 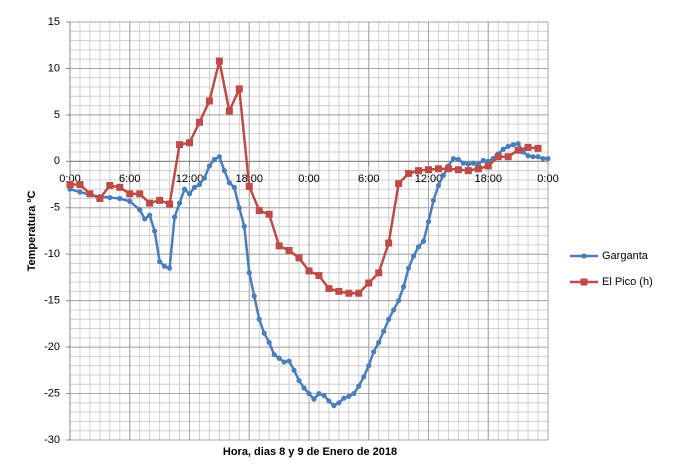 I want to click on legend-label: Garganta, so click(x=625, y=256).